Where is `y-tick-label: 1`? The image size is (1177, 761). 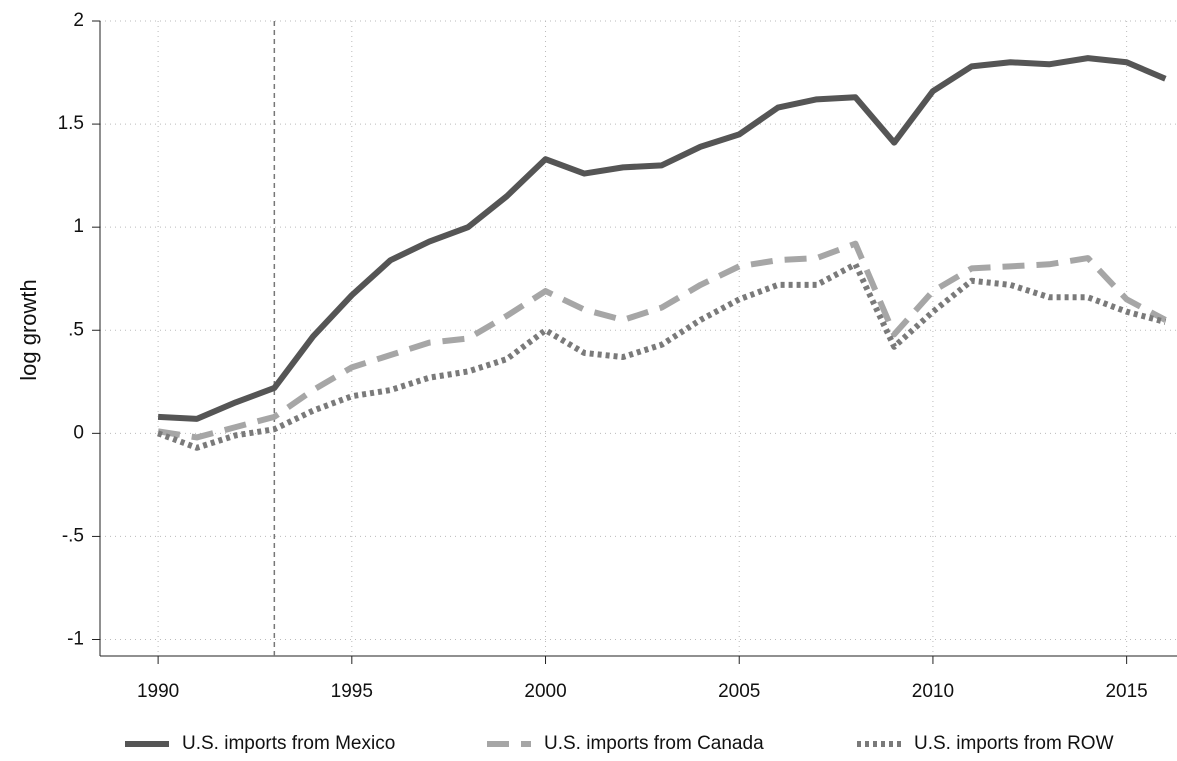 y-tick-label: 1 is located at coordinates (78, 226).